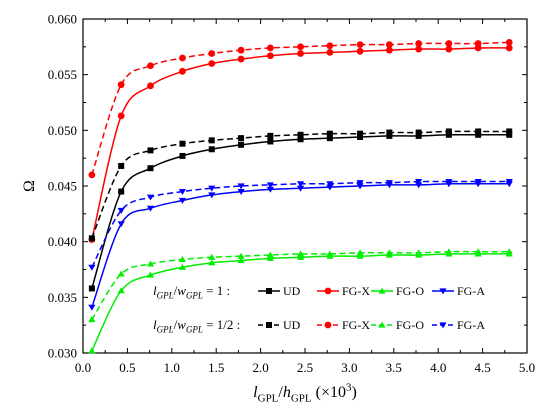 The height and width of the screenshot is (415, 550). What do you see at coordinates (438, 367) in the screenshot?
I see `x-tick-label: 4.0` at bounding box center [438, 367].